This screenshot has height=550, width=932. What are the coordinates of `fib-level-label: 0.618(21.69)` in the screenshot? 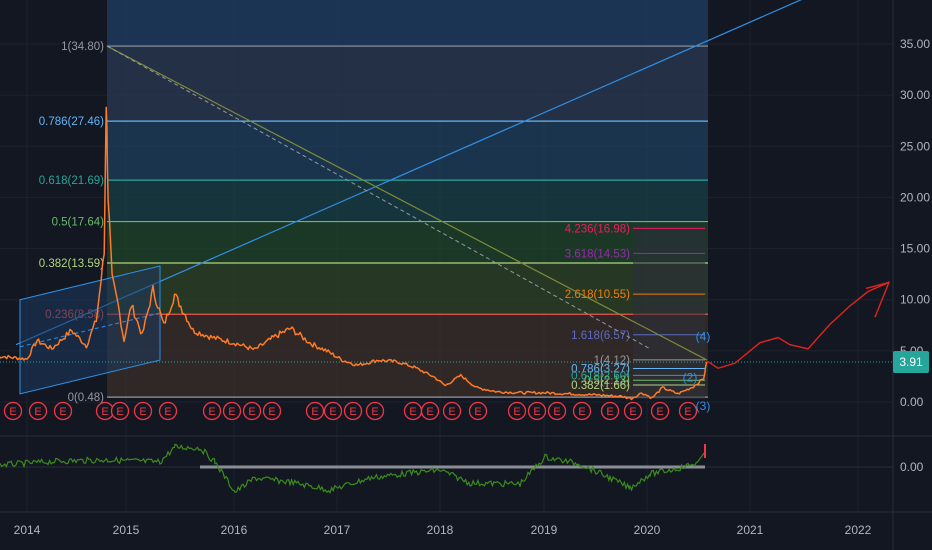 It's located at (71, 181).